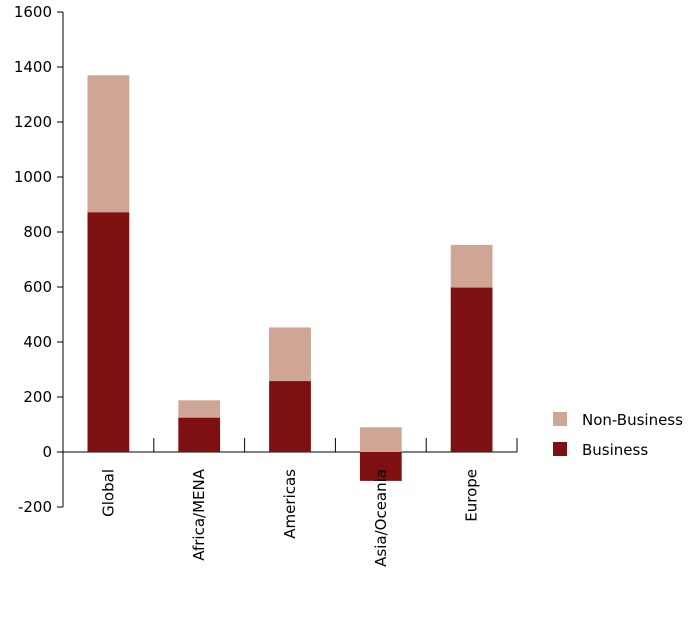 This screenshot has height=619, width=692. I want to click on y-tick-label: 200, so click(37, 397).